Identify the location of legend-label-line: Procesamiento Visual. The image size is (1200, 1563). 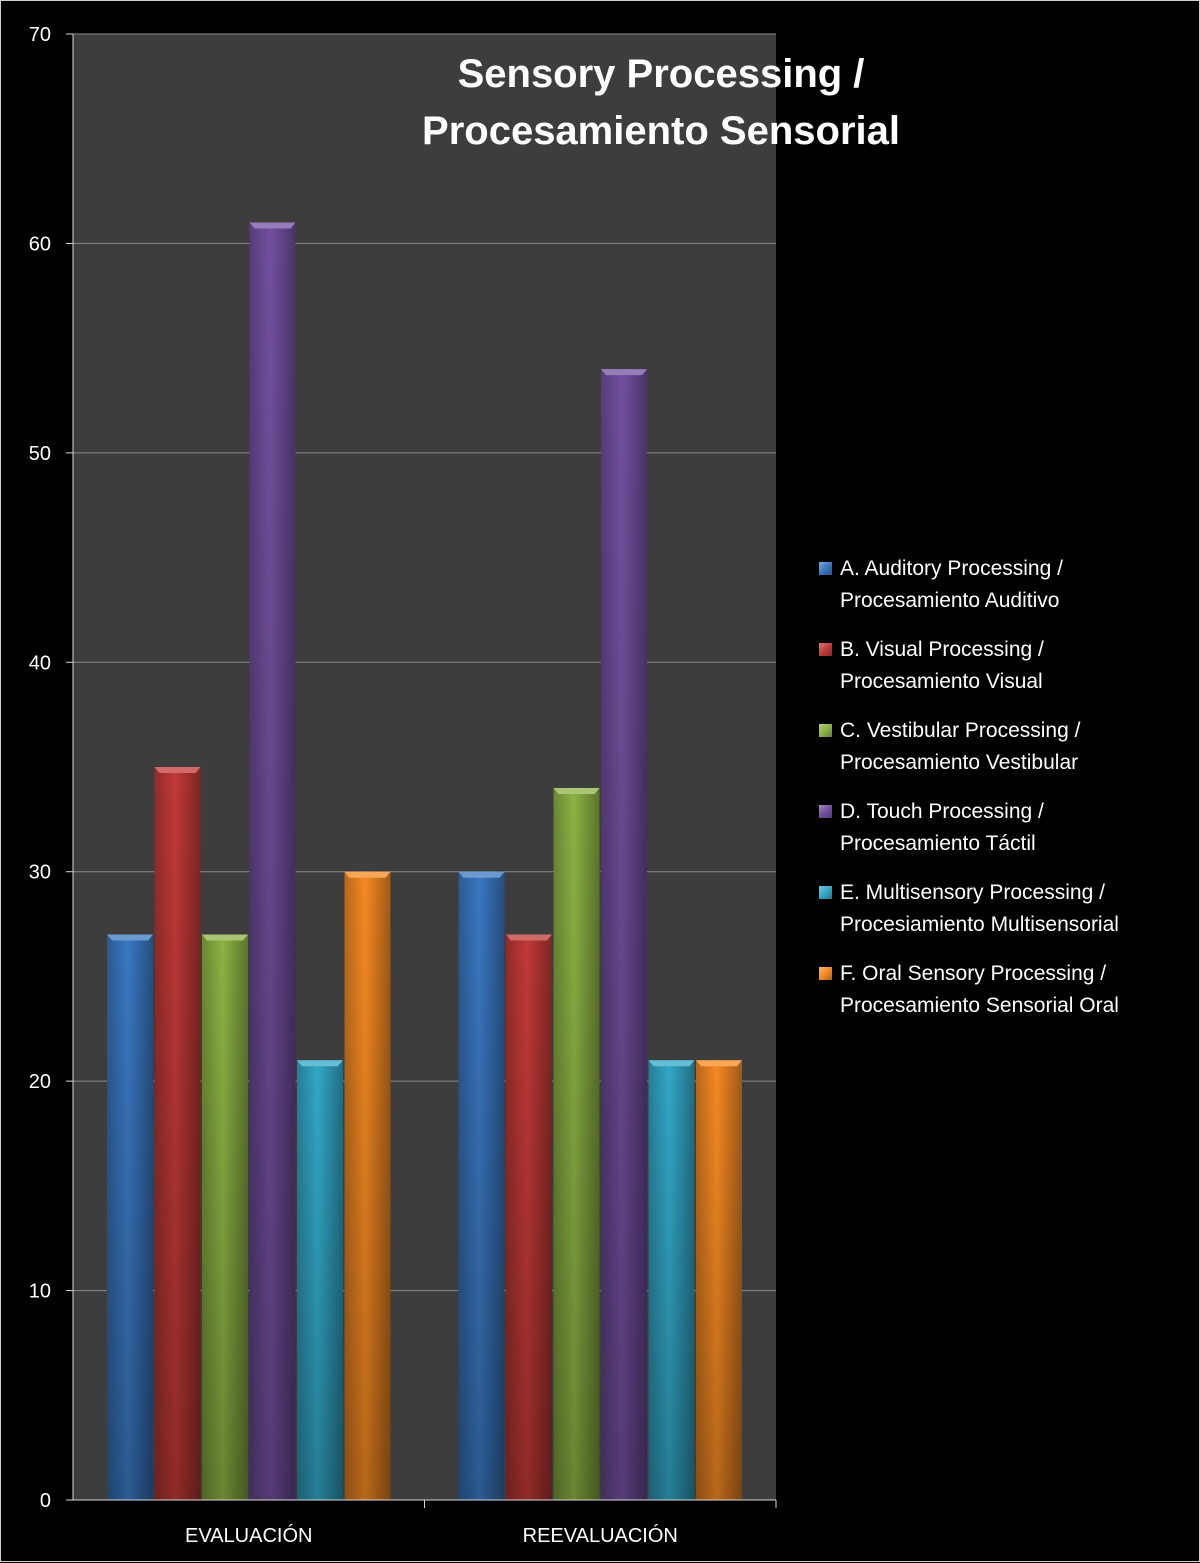
(941, 681).